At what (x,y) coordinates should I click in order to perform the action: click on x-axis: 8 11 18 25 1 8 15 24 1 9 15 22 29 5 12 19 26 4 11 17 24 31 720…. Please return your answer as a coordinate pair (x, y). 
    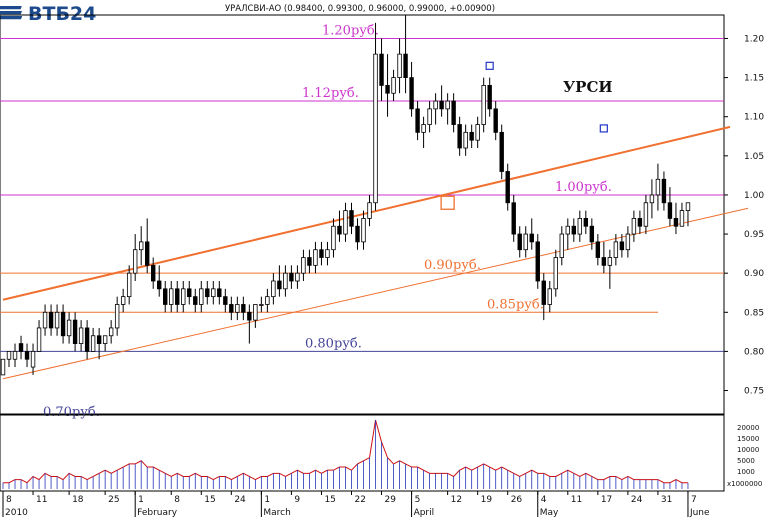
    Looking at the image, I should click on (362, 504).